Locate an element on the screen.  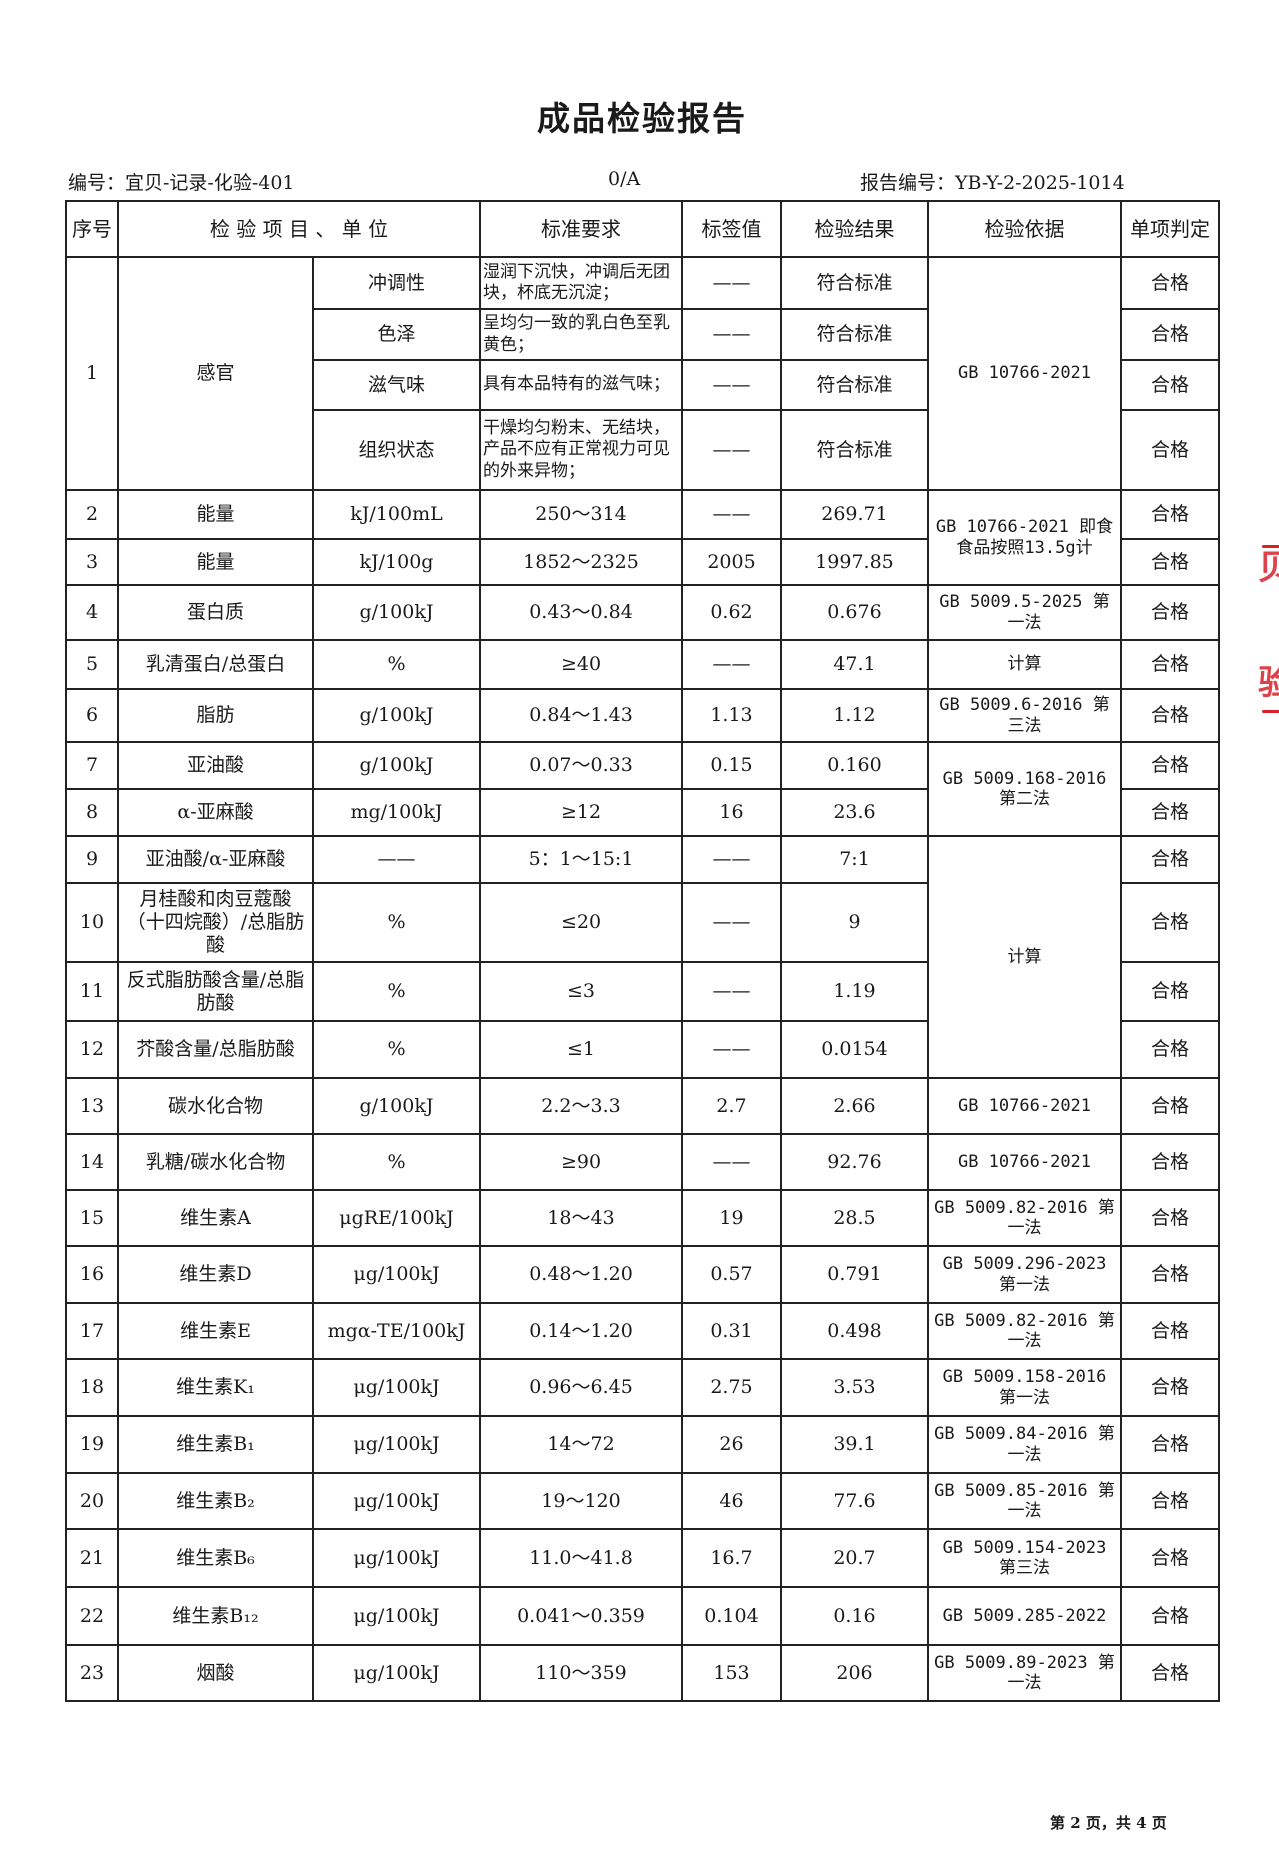
result-cell: 47.1 is located at coordinates (854, 664).